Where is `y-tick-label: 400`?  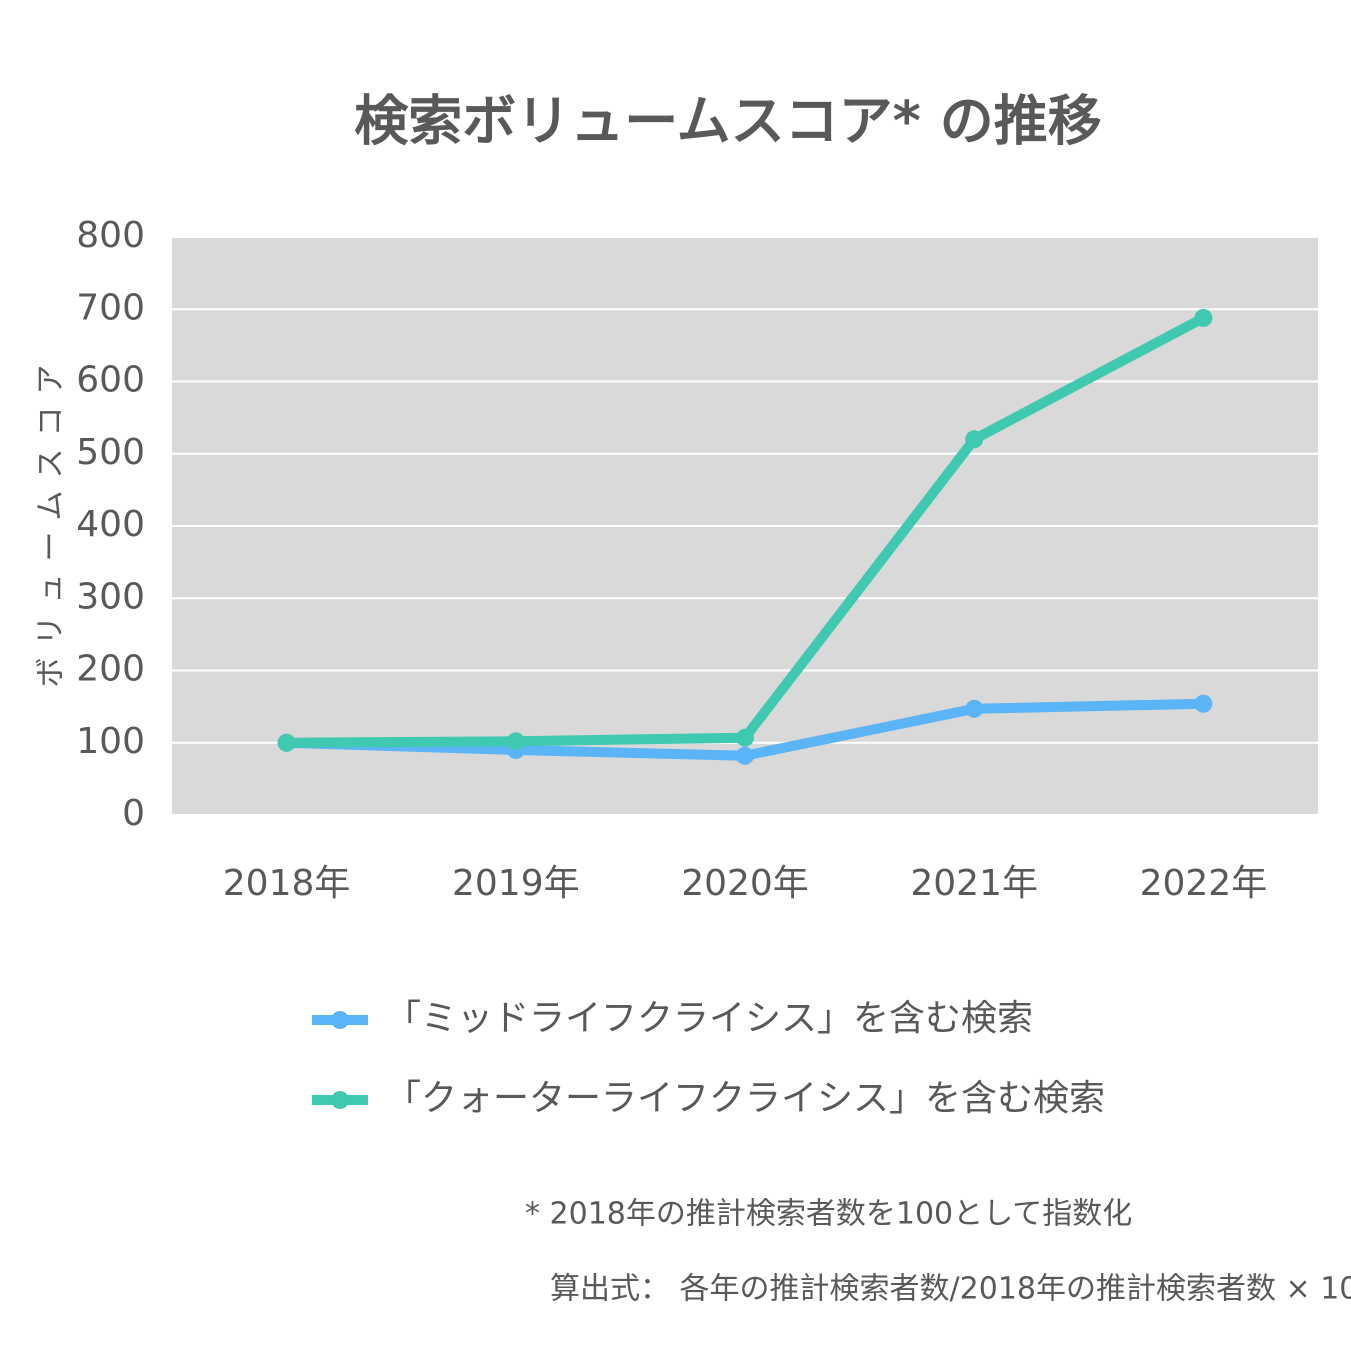
y-tick-label: 400 is located at coordinates (110, 524).